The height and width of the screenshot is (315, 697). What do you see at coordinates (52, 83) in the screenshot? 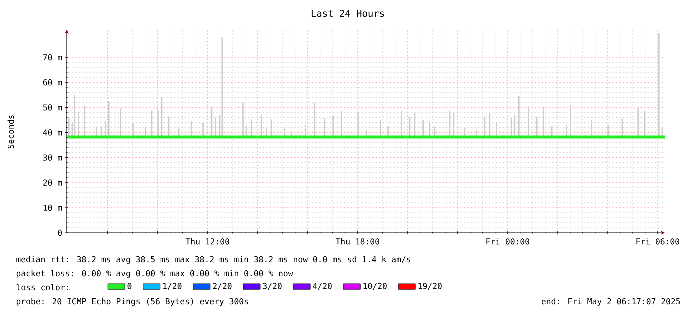
I see `y-tick-label: 60 m` at bounding box center [52, 83].